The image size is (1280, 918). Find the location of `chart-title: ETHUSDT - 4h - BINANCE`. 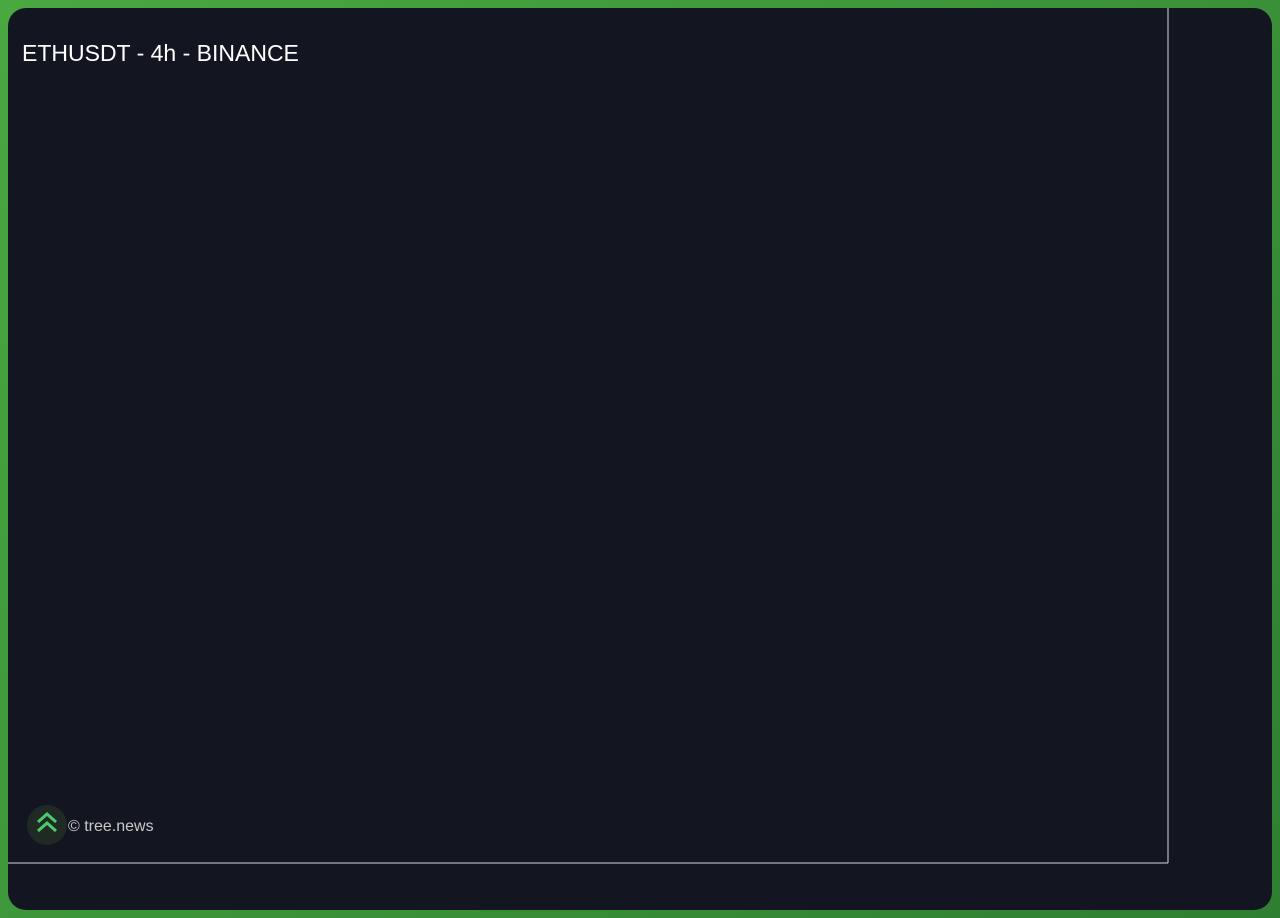

chart-title: ETHUSDT - 4h - BINANCE is located at coordinates (160, 53).